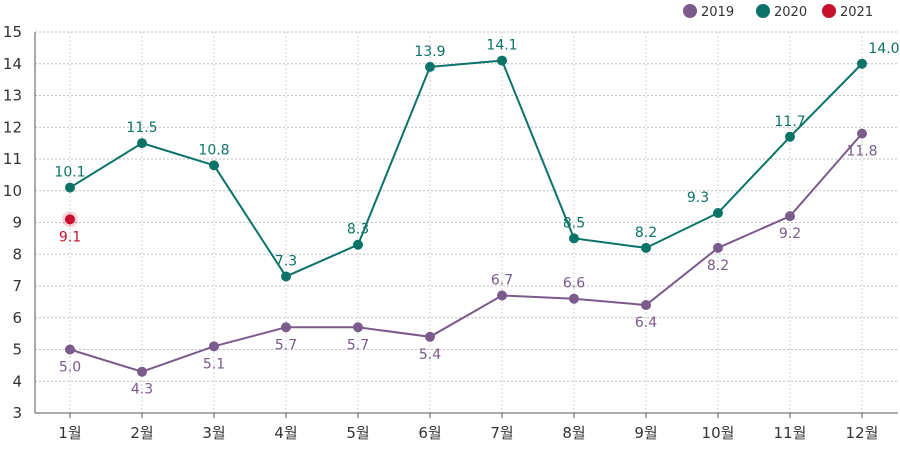  What do you see at coordinates (17, 223) in the screenshot?
I see `y-tick-label: 9` at bounding box center [17, 223].